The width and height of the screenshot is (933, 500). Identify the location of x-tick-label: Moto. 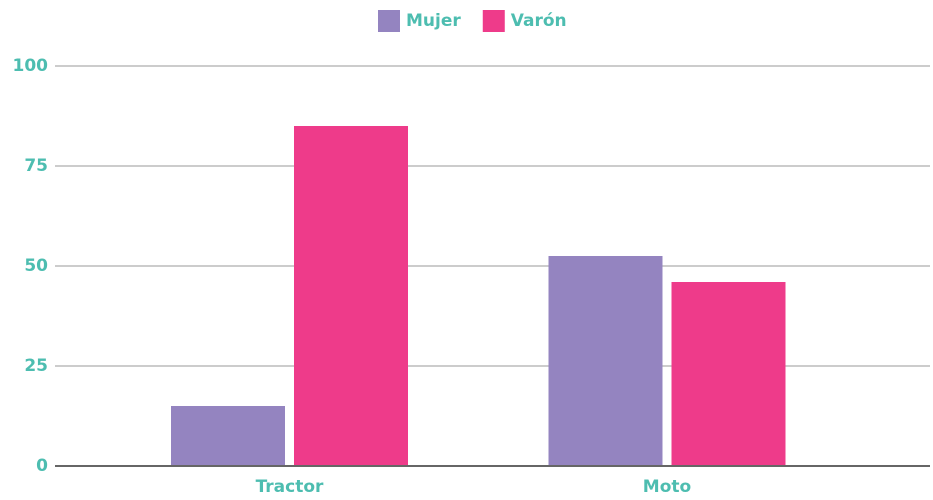
(667, 486).